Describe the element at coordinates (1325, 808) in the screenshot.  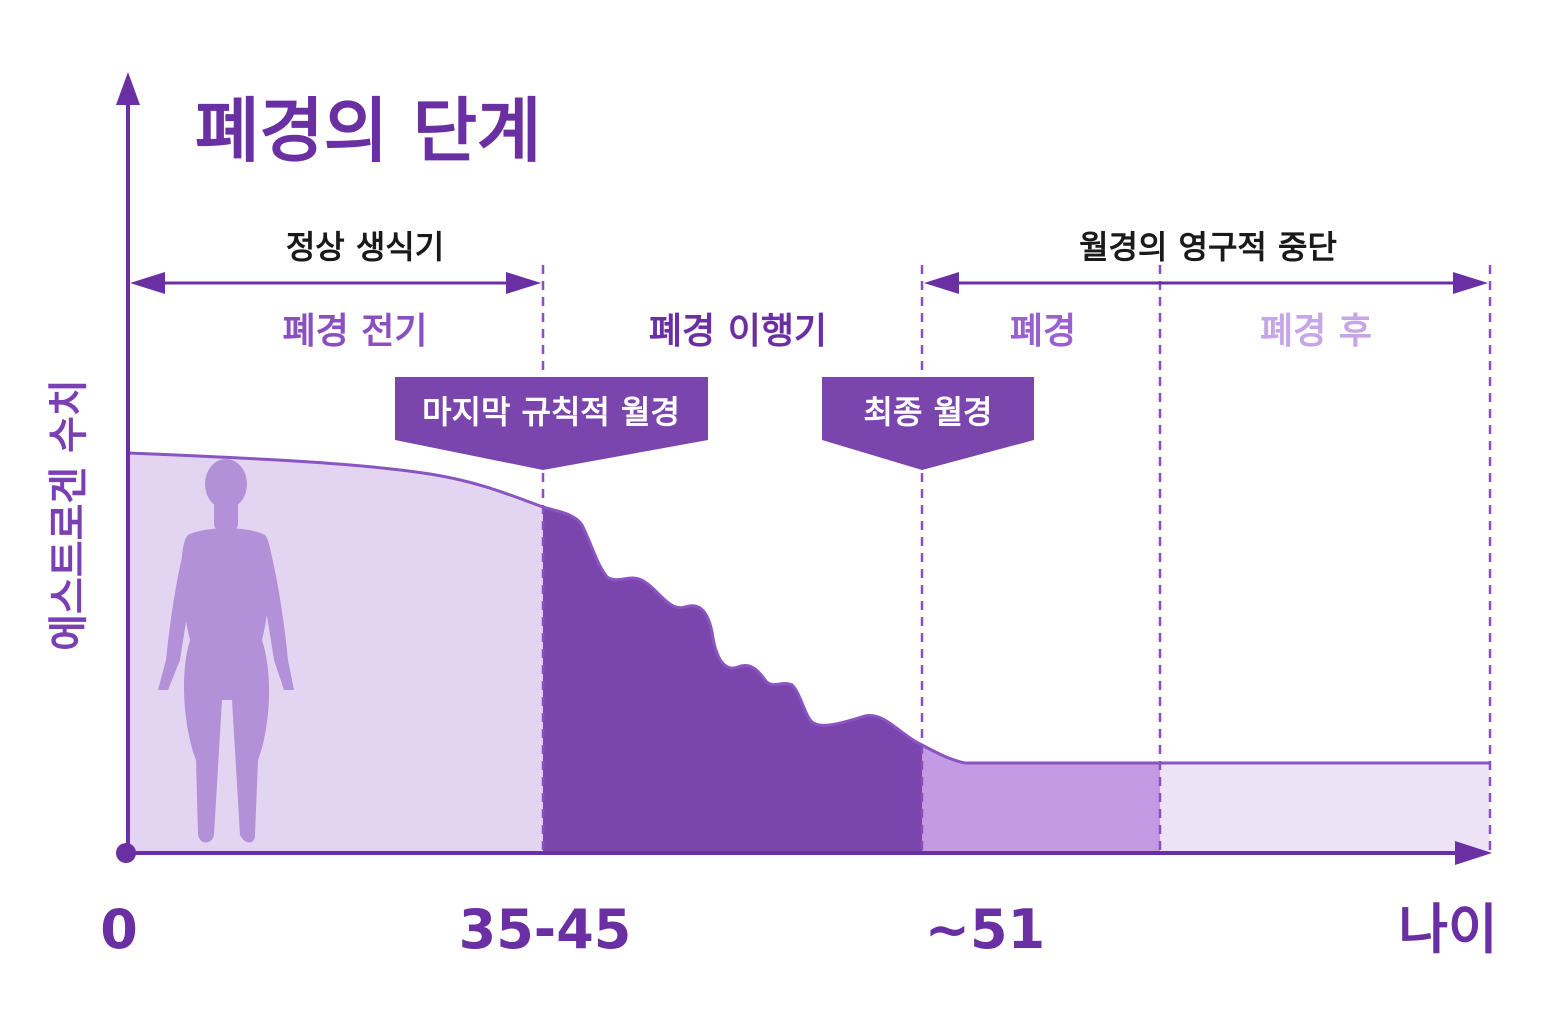
I see `postmenopause-area` at that location.